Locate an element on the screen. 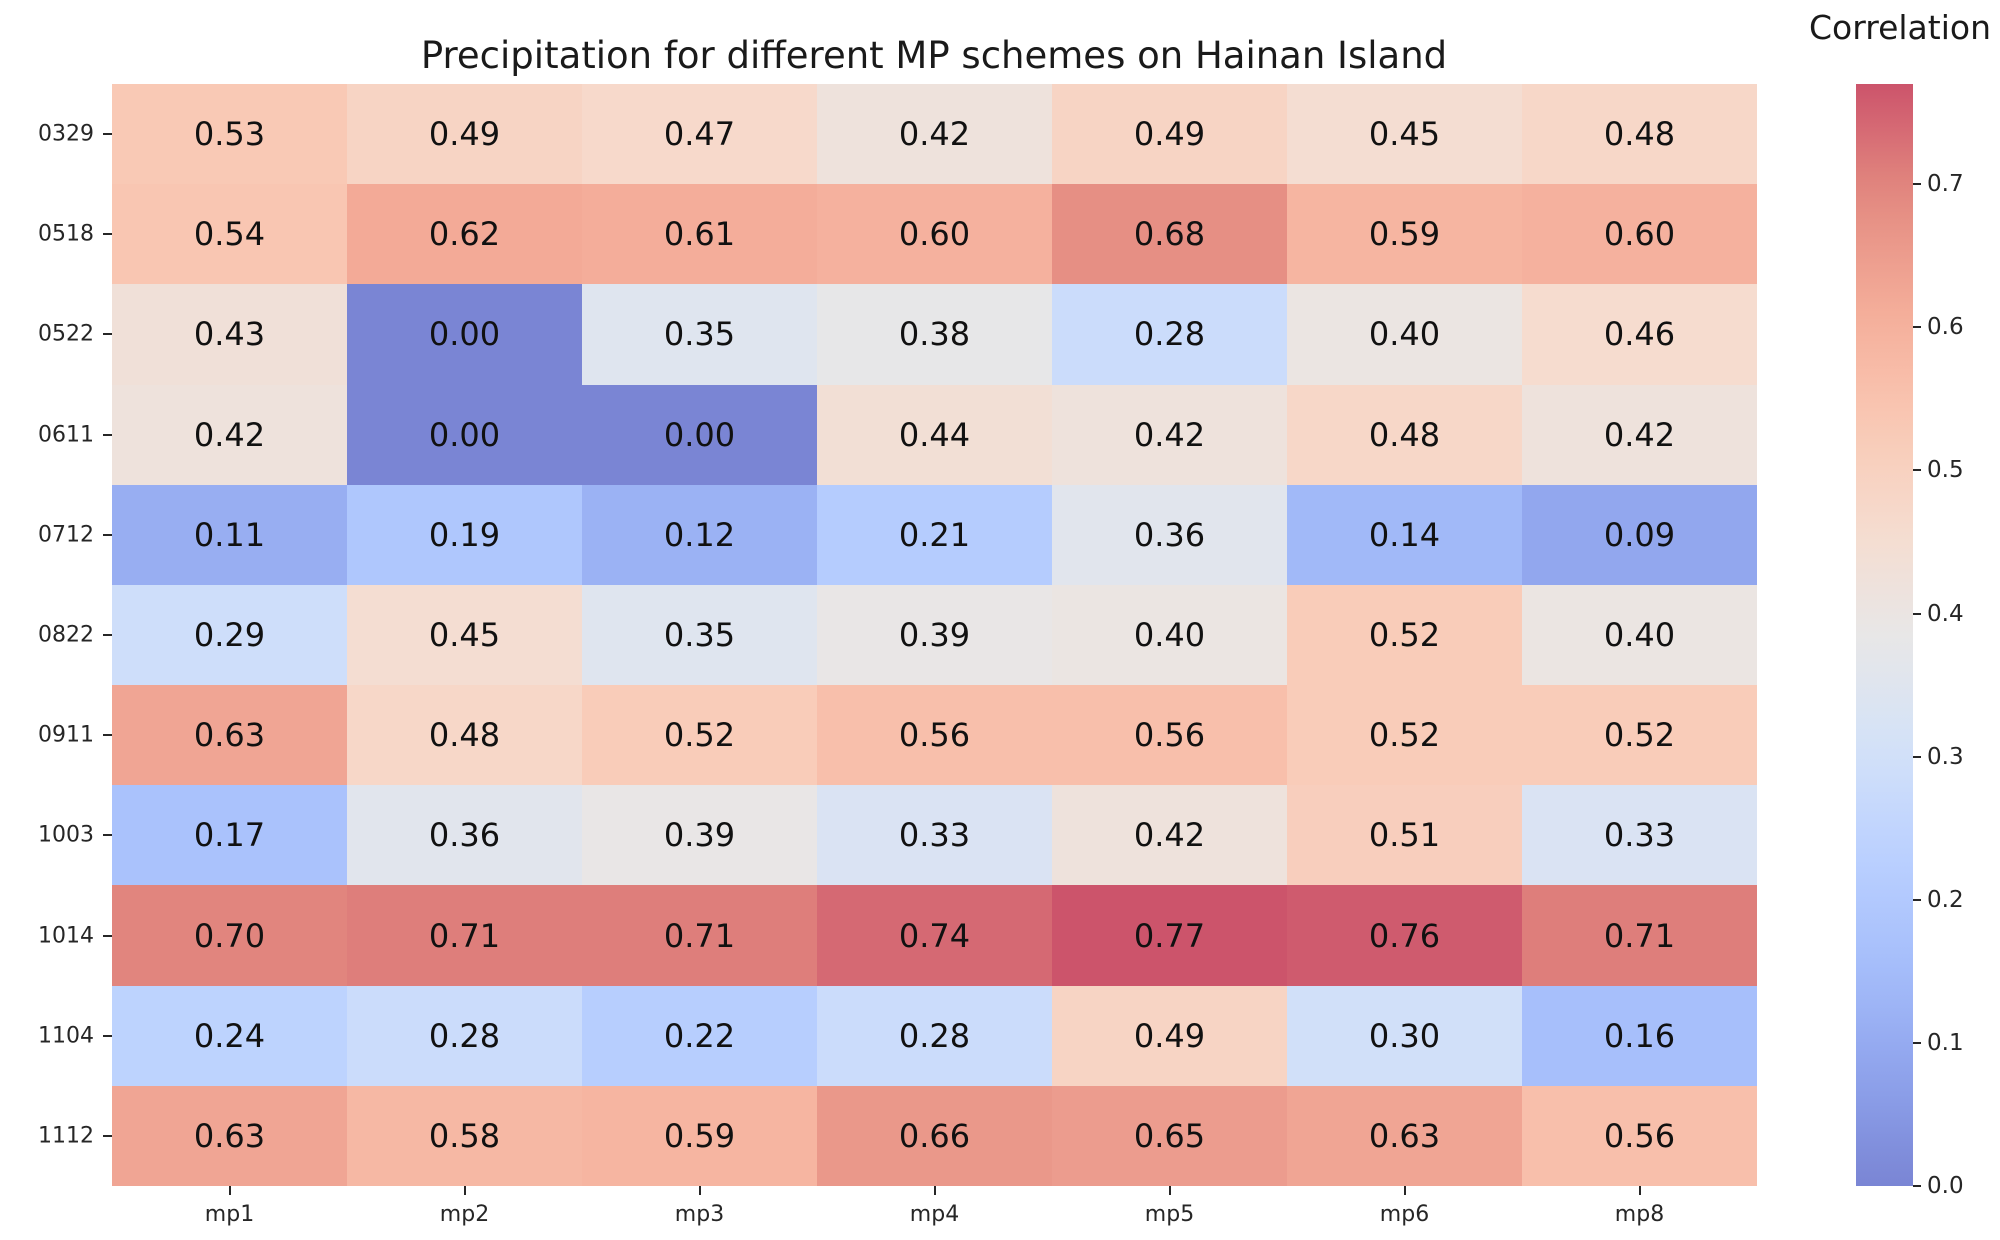 The image size is (2000, 1240). heatmap-cell: 0.16 is located at coordinates (1639, 1035).